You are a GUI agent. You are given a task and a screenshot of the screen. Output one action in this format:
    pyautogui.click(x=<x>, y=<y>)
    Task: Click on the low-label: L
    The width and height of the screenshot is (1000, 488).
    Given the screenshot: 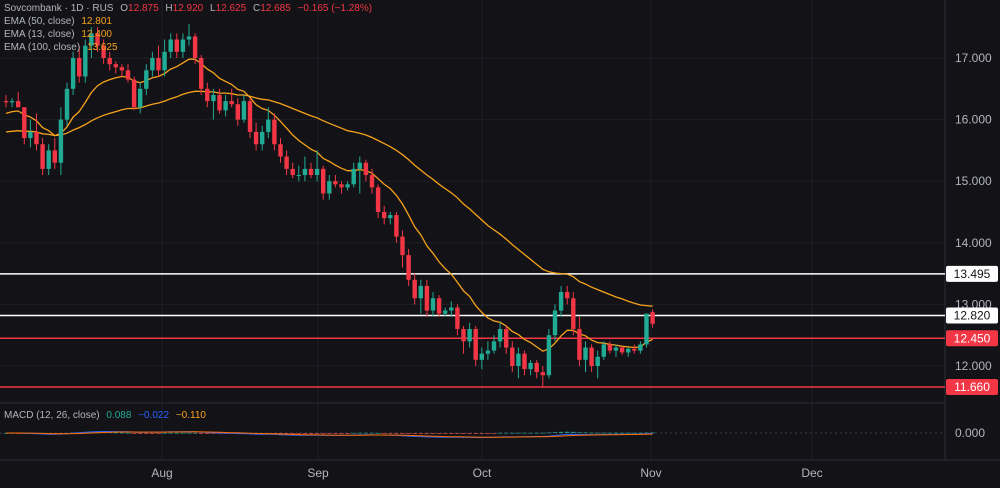 What is the action you would take?
    pyautogui.click(x=213, y=8)
    